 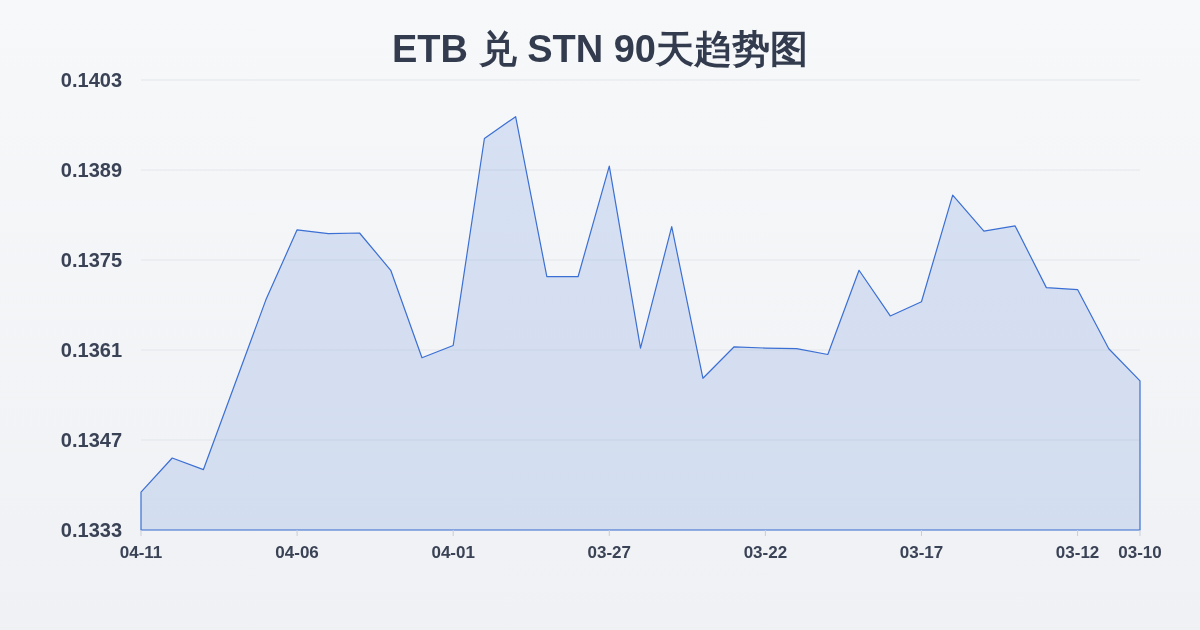 What do you see at coordinates (141, 552) in the screenshot?
I see `x-tick-label: 04-11` at bounding box center [141, 552].